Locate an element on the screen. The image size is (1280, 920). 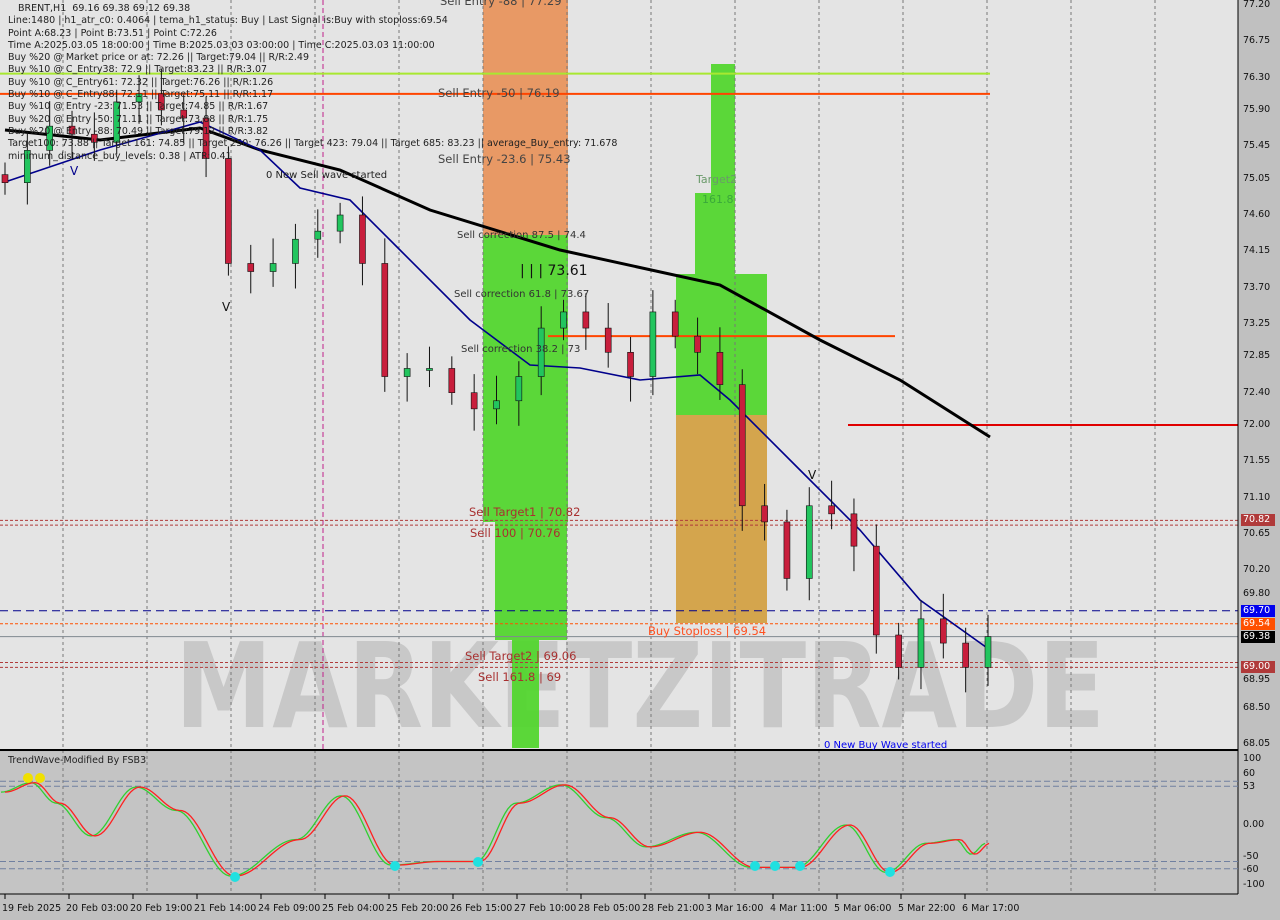
time-tick-label: 3 Mar 16:00 is located at coordinates (735, 908).